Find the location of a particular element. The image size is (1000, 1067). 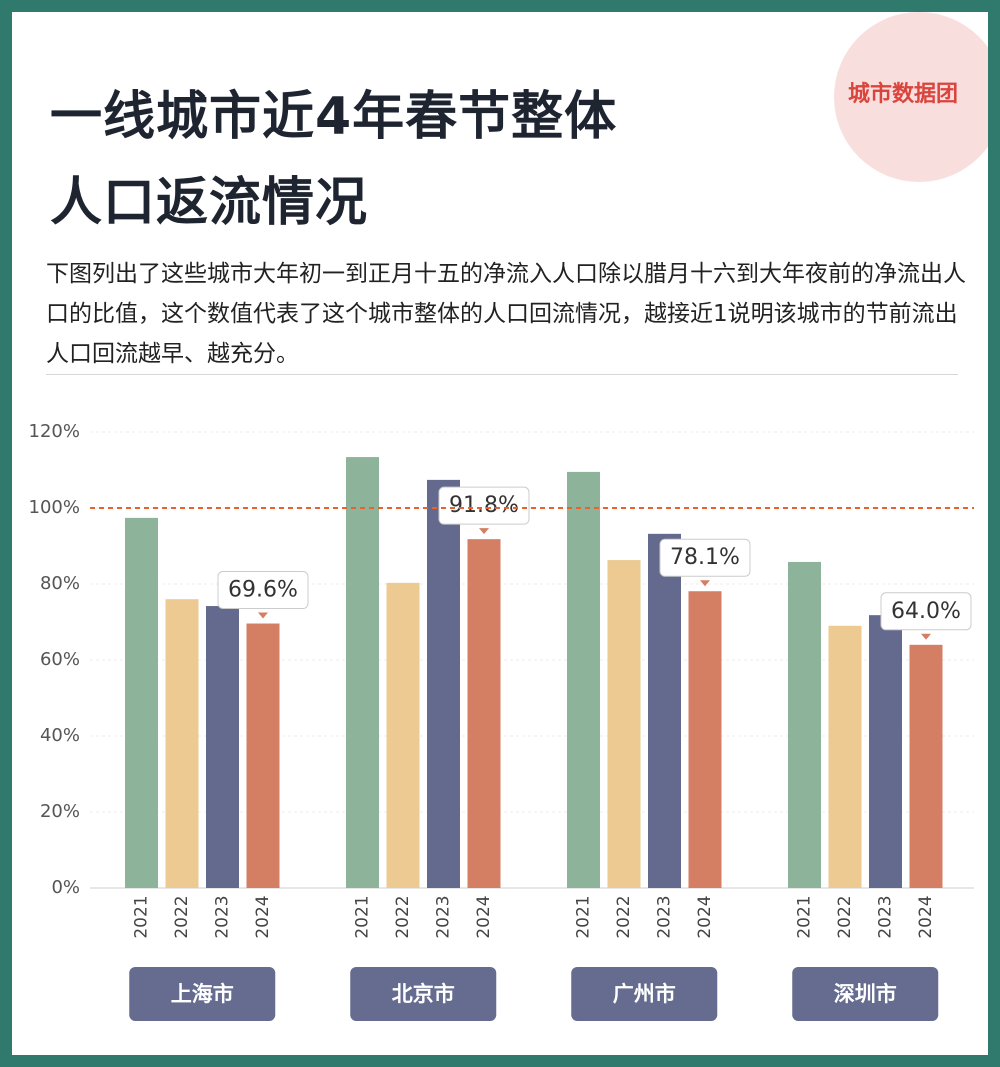

y-tick-label: 120% is located at coordinates (54, 431).